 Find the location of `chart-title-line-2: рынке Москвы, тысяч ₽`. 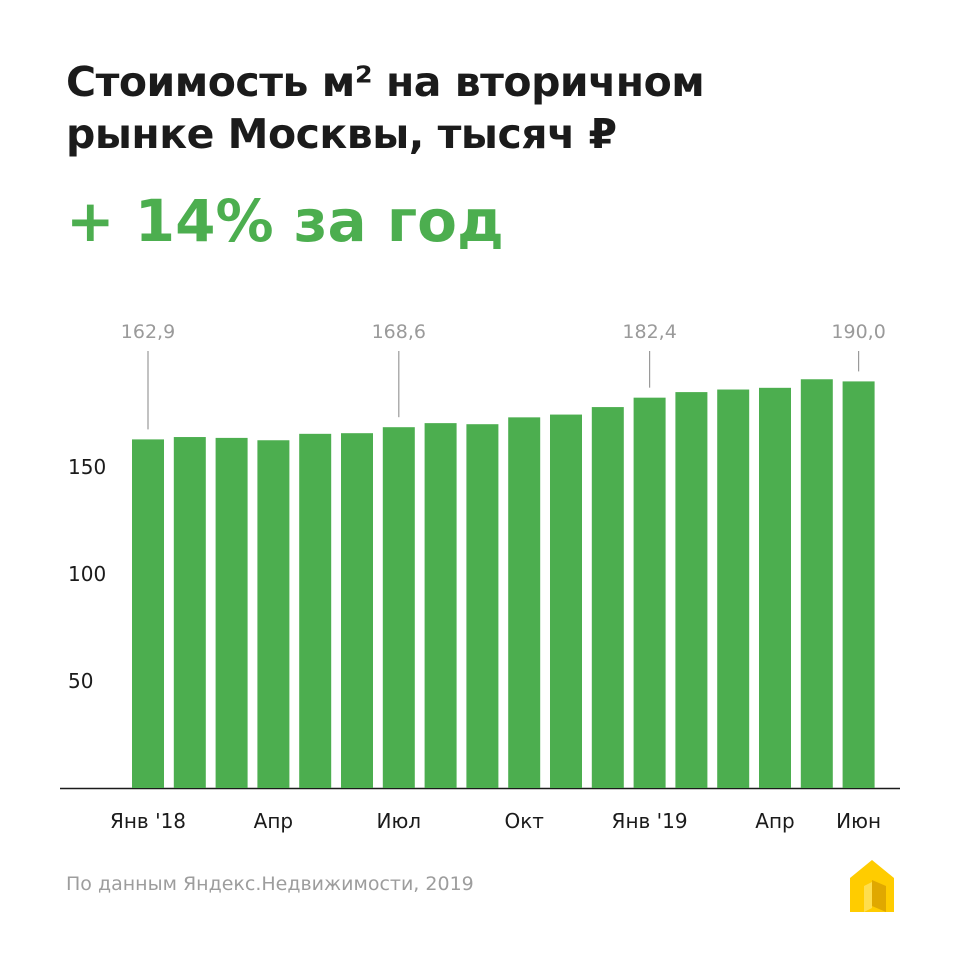

chart-title-line-2: рынке Москвы, тысяч ₽ is located at coordinates (341, 134).